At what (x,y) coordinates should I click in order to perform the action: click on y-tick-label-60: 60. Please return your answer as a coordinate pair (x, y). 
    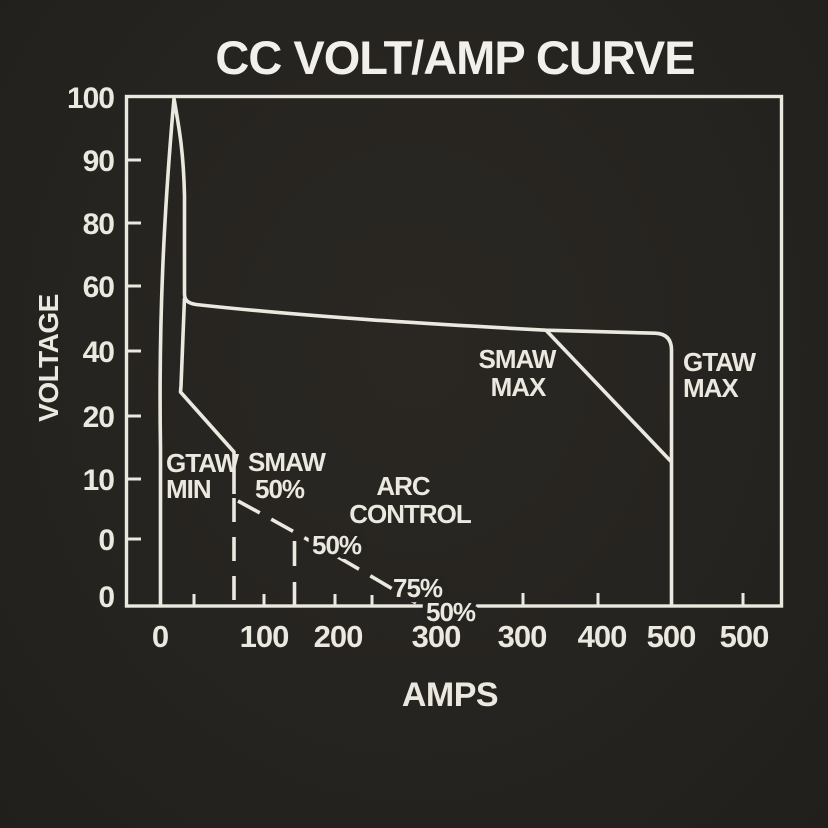
    Looking at the image, I should click on (99, 287).